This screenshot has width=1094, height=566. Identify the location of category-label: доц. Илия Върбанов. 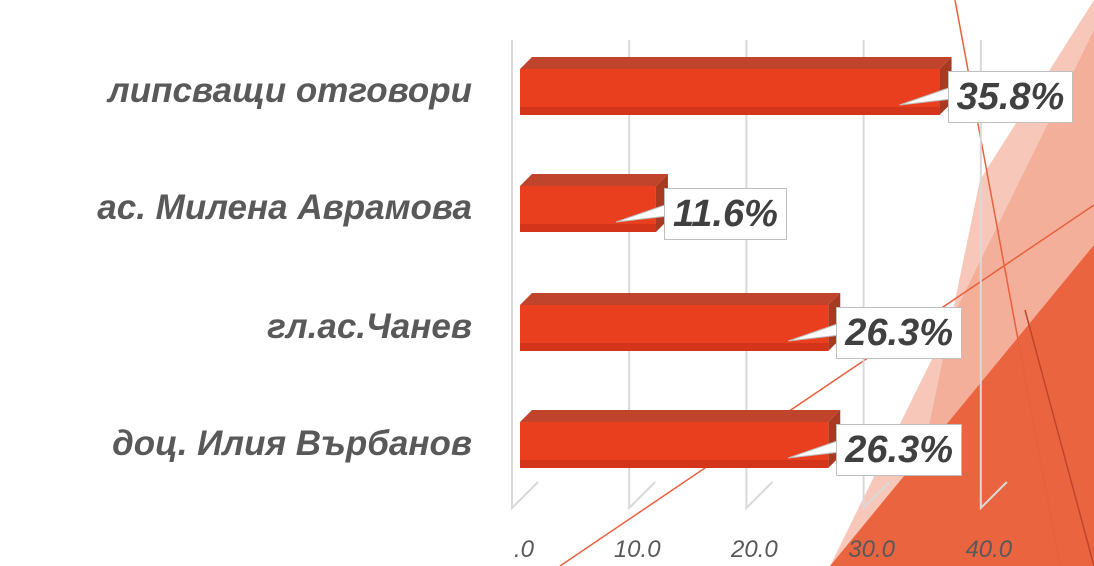
(292, 443).